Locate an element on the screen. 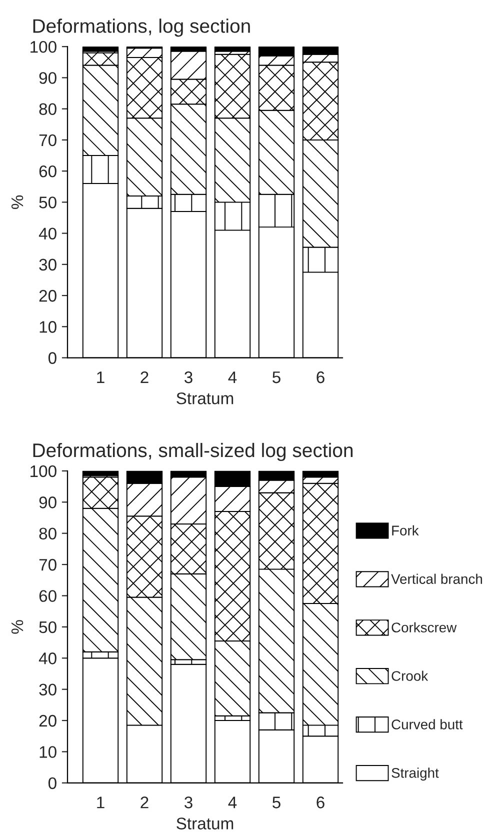 The width and height of the screenshot is (500, 832). chart-title: Deformations, log section is located at coordinates (141, 27).